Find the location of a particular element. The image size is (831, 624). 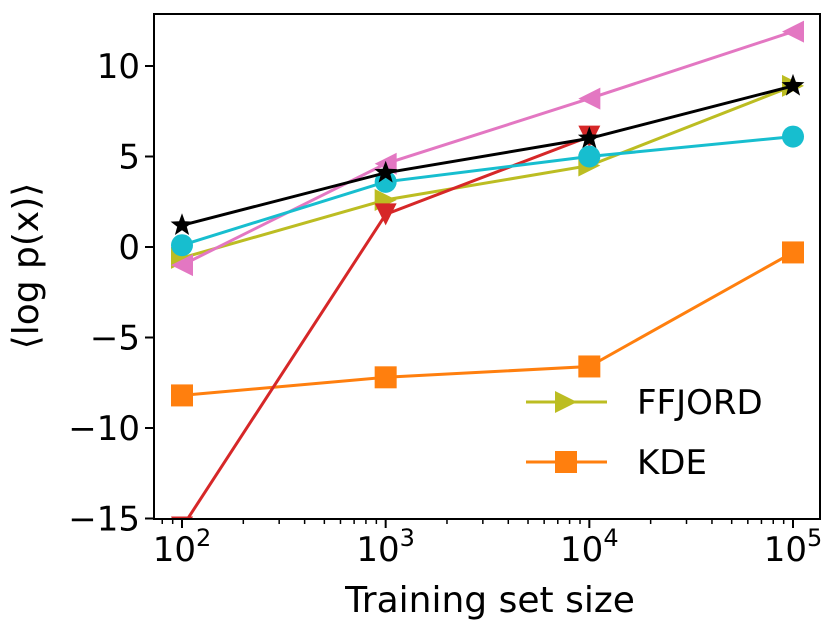

y-axis: 10 5 0 −5 −10 −15 is located at coordinates (111, 293).